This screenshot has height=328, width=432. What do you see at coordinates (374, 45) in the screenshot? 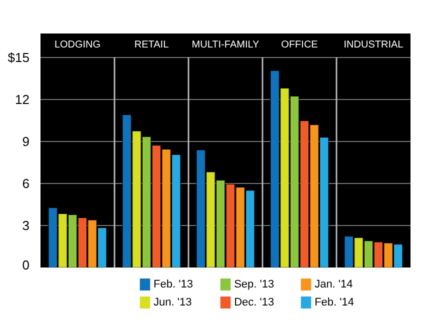
I see `x-tick-label: INDUSTRIAL` at bounding box center [374, 45].